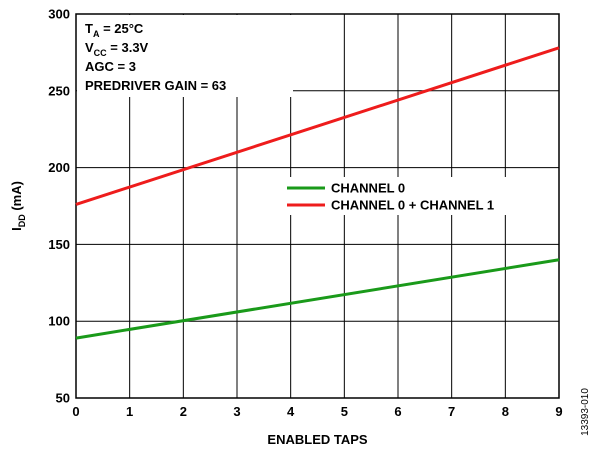 The width and height of the screenshot is (595, 452). What do you see at coordinates (317, 299) in the screenshot?
I see `series-line` at bounding box center [317, 299].